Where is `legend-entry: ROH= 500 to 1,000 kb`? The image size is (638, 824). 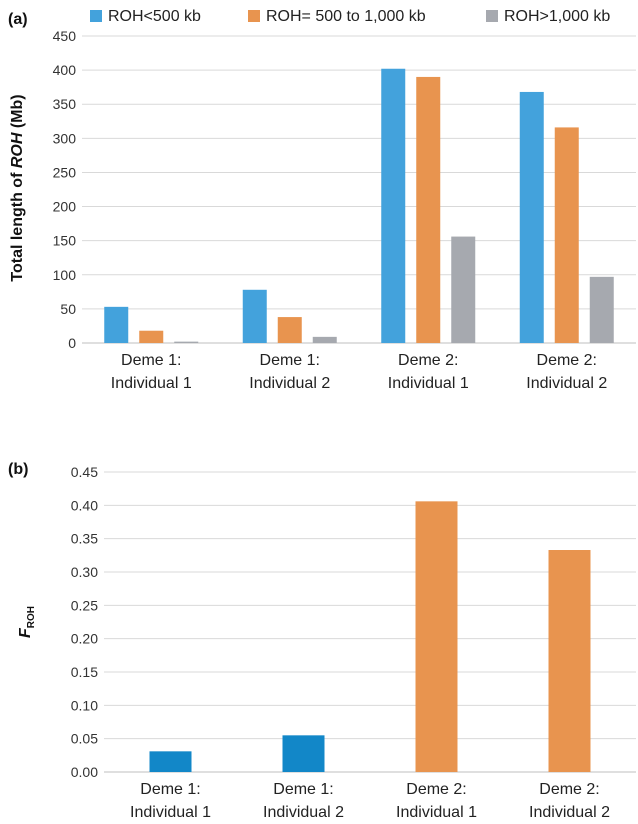
legend-entry: ROH= 500 to 1,000 kb is located at coordinates (346, 16).